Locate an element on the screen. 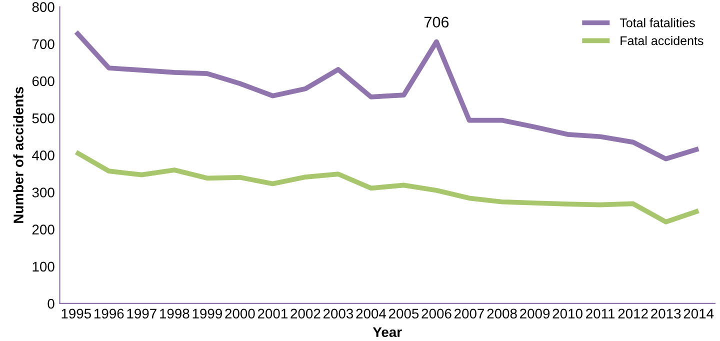  x-tick-label: 2011 is located at coordinates (600, 313).